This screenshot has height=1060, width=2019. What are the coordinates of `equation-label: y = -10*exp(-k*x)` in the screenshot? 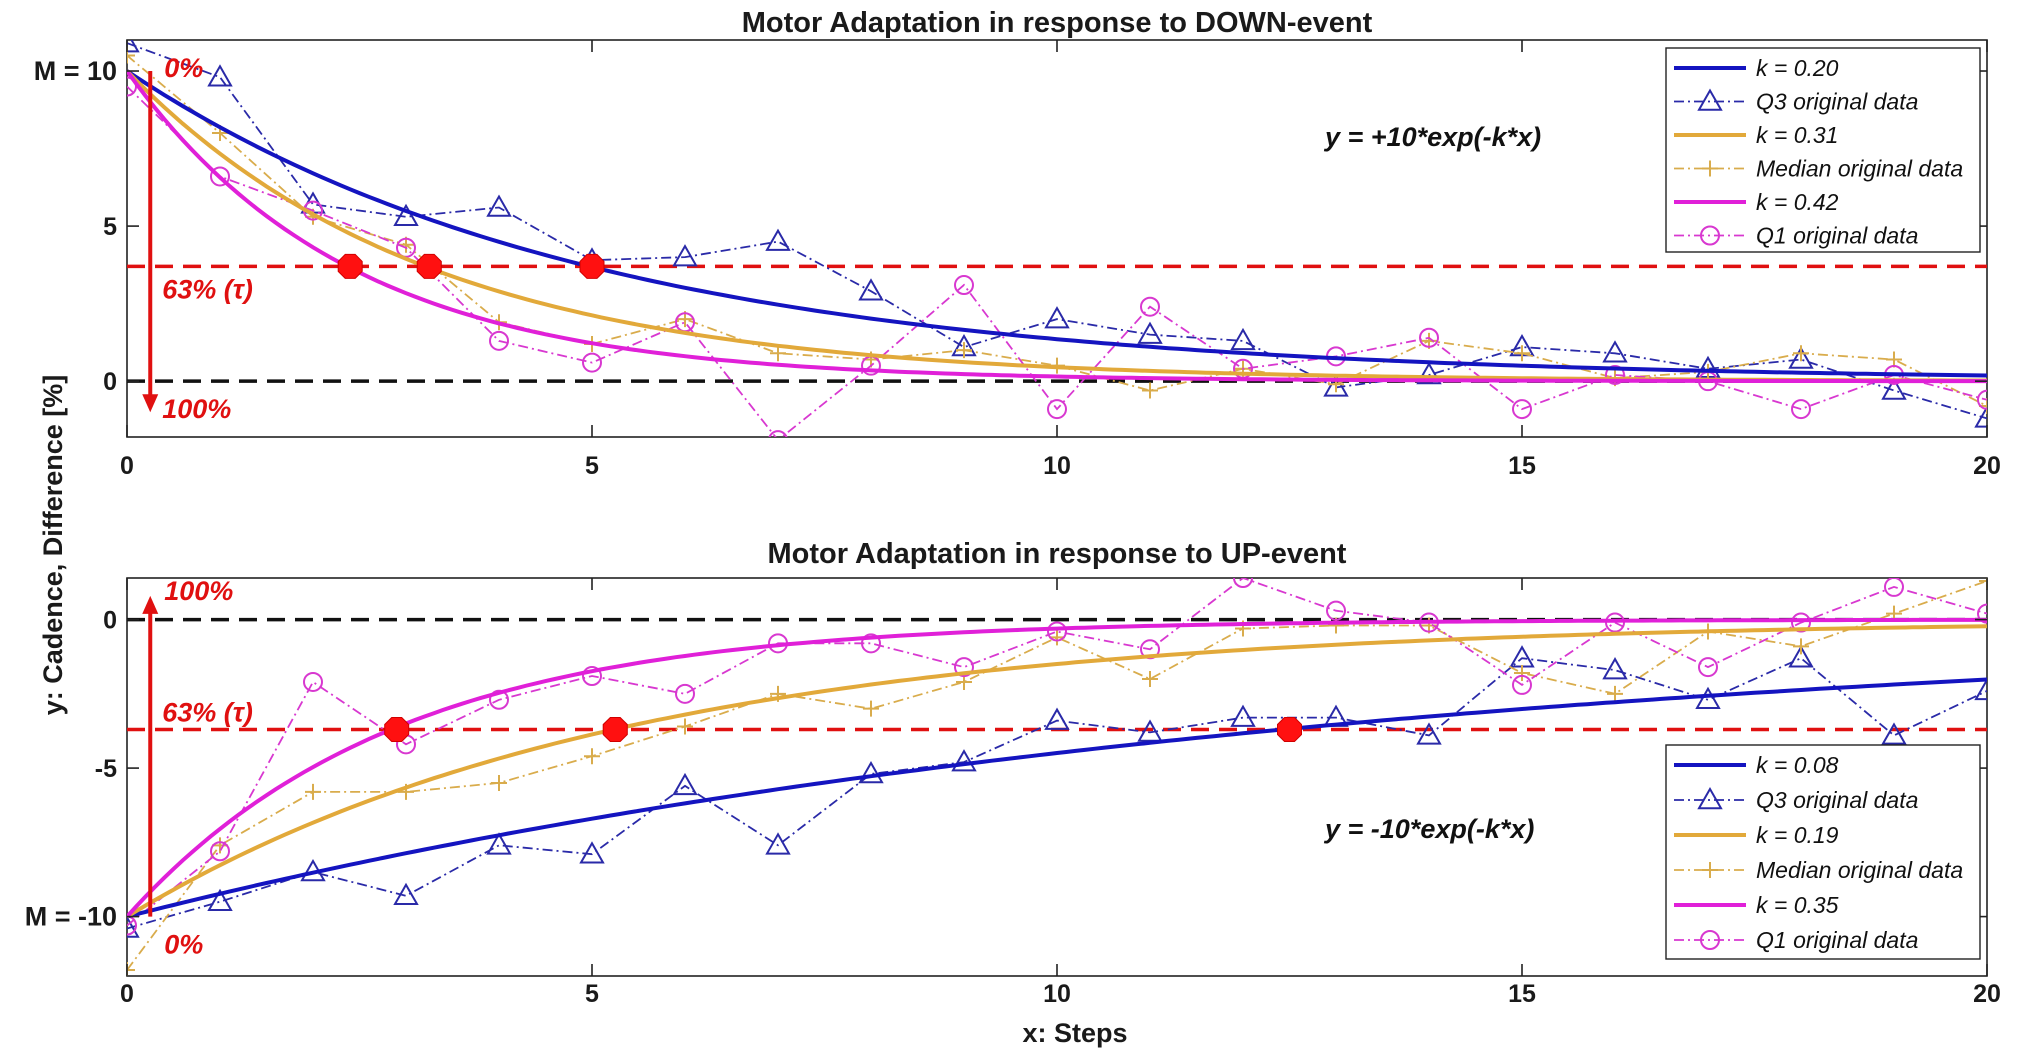 It's located at (1428, 829).